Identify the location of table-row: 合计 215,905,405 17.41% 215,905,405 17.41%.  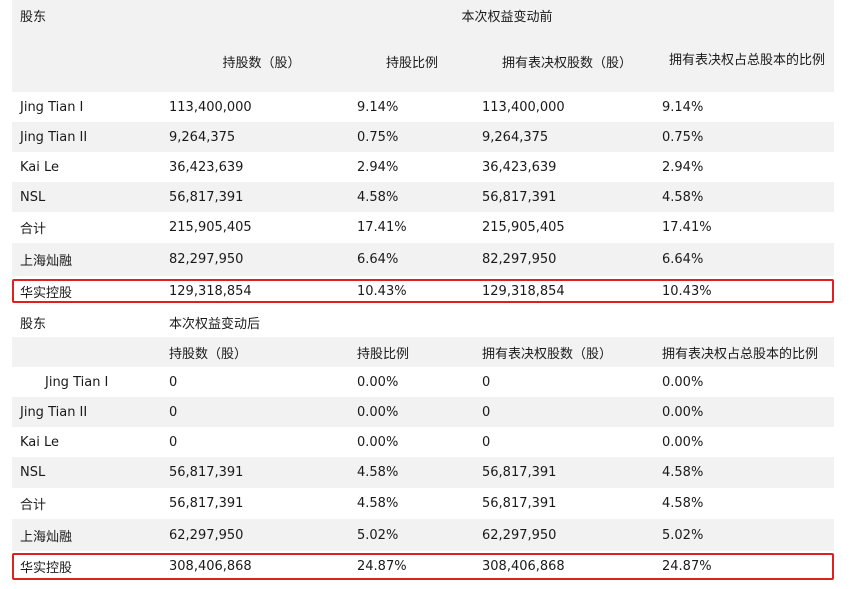
(423, 227).